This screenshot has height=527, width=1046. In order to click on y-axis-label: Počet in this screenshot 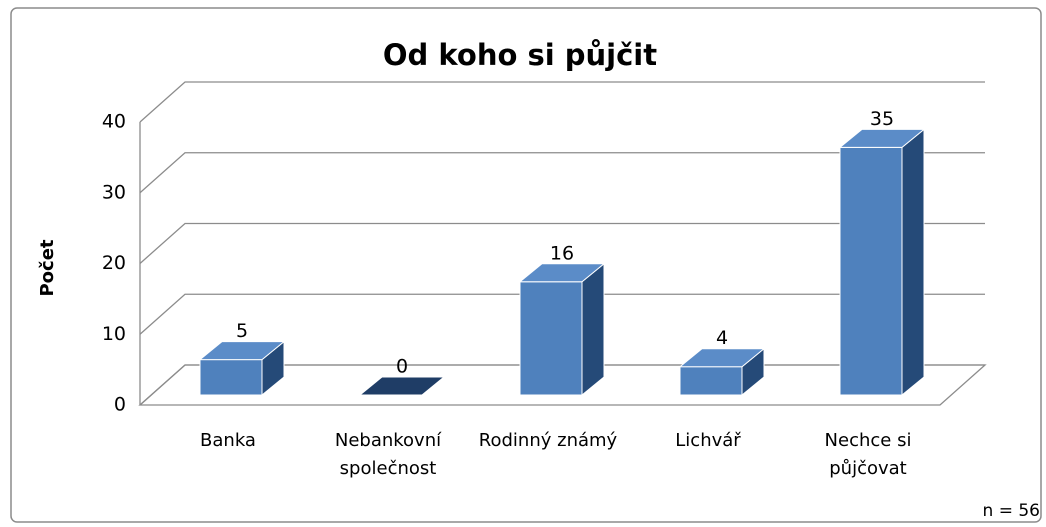, I will do `click(47, 267)`.